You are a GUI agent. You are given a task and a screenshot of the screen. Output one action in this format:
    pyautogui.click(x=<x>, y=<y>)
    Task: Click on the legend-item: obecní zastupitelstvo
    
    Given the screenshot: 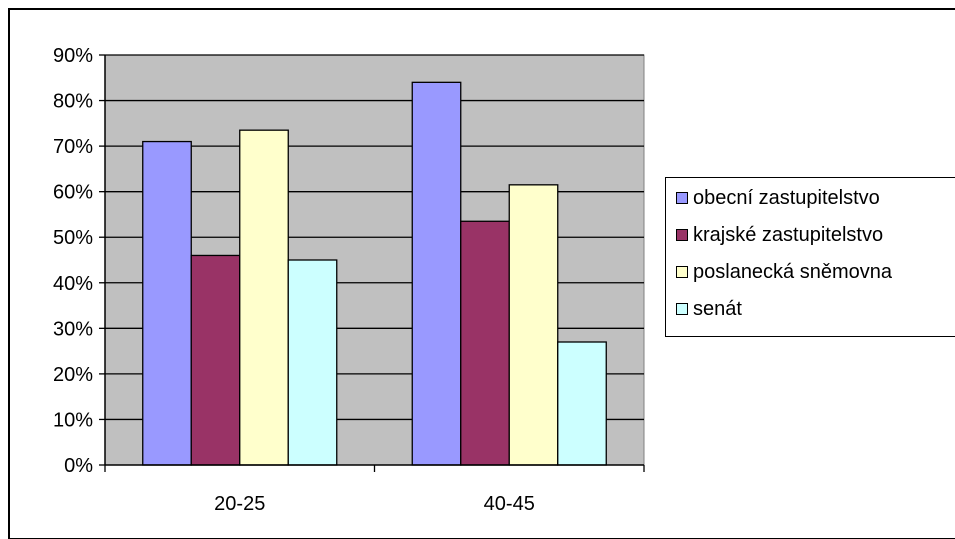 What is the action you would take?
    pyautogui.click(x=778, y=198)
    